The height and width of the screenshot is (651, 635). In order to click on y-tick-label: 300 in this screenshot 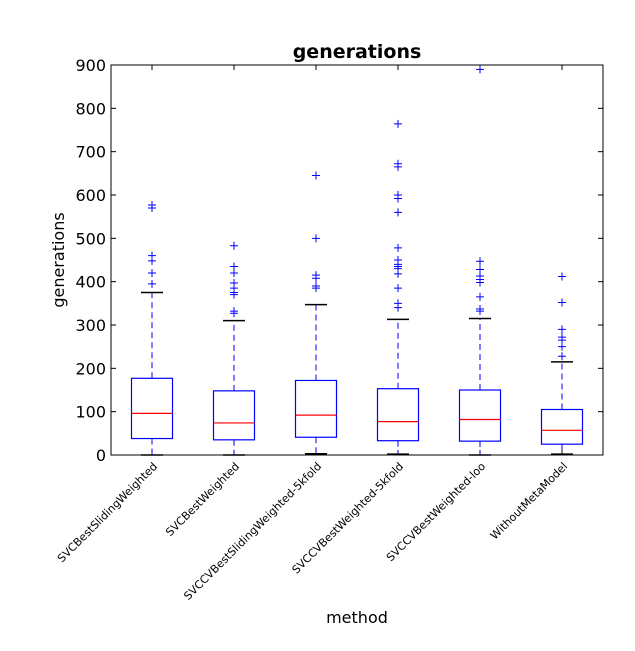, I will do `click(90, 325)`.